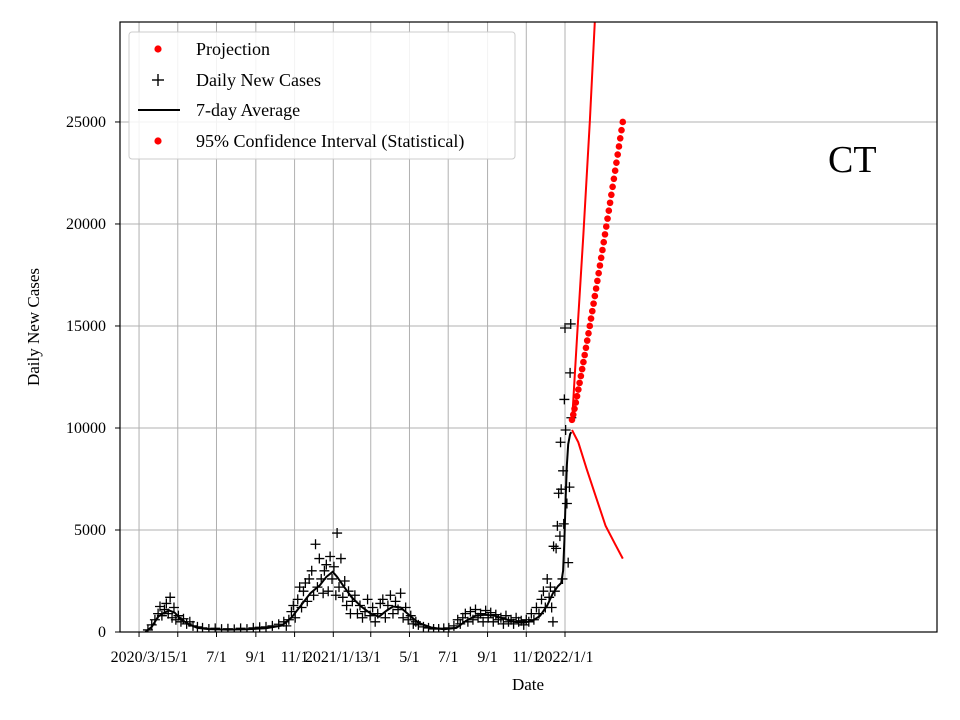 This screenshot has width=960, height=720. I want to click on legend-item-daily-new-cases: Daily New Cases, so click(236, 80).